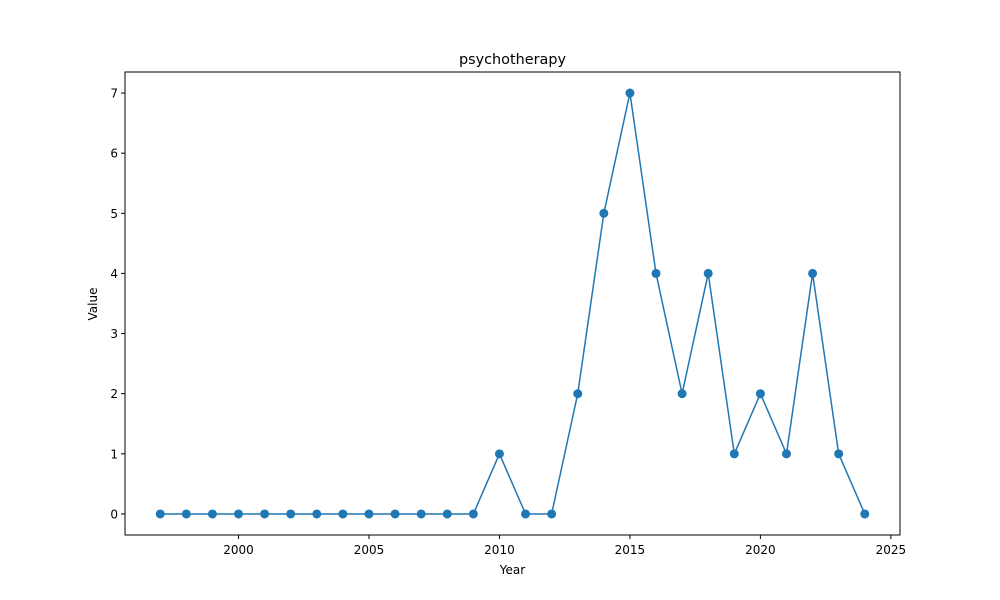 The height and width of the screenshot is (600, 1000). I want to click on chart-title: psychotherapy, so click(512, 60).